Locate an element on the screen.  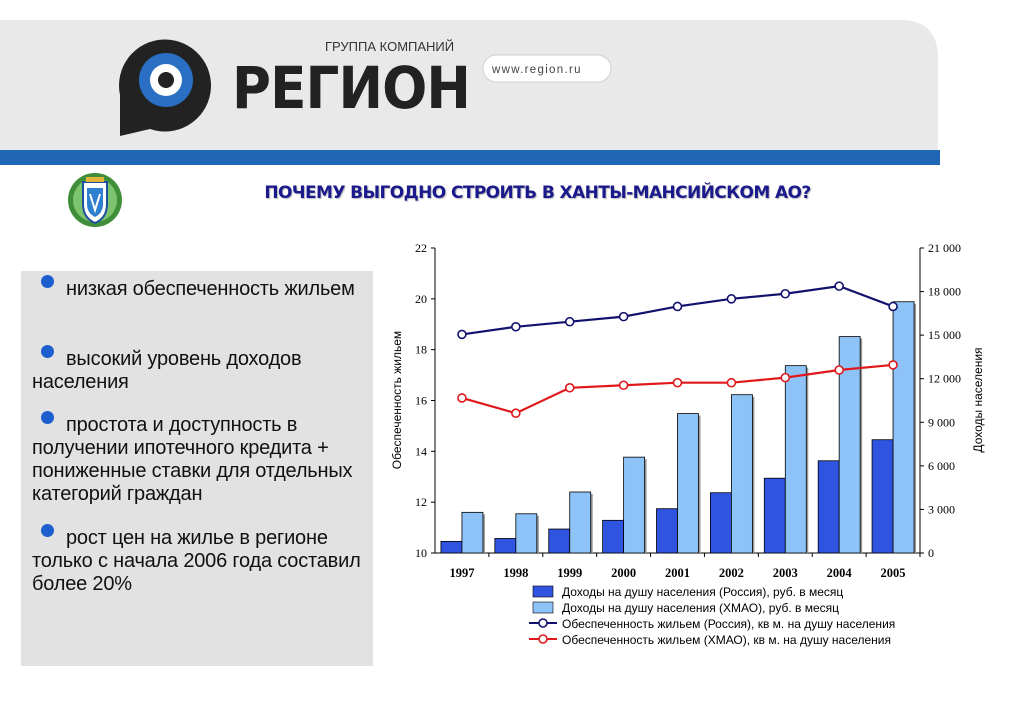
y-tick-label: 18 is located at coordinates (421, 350).